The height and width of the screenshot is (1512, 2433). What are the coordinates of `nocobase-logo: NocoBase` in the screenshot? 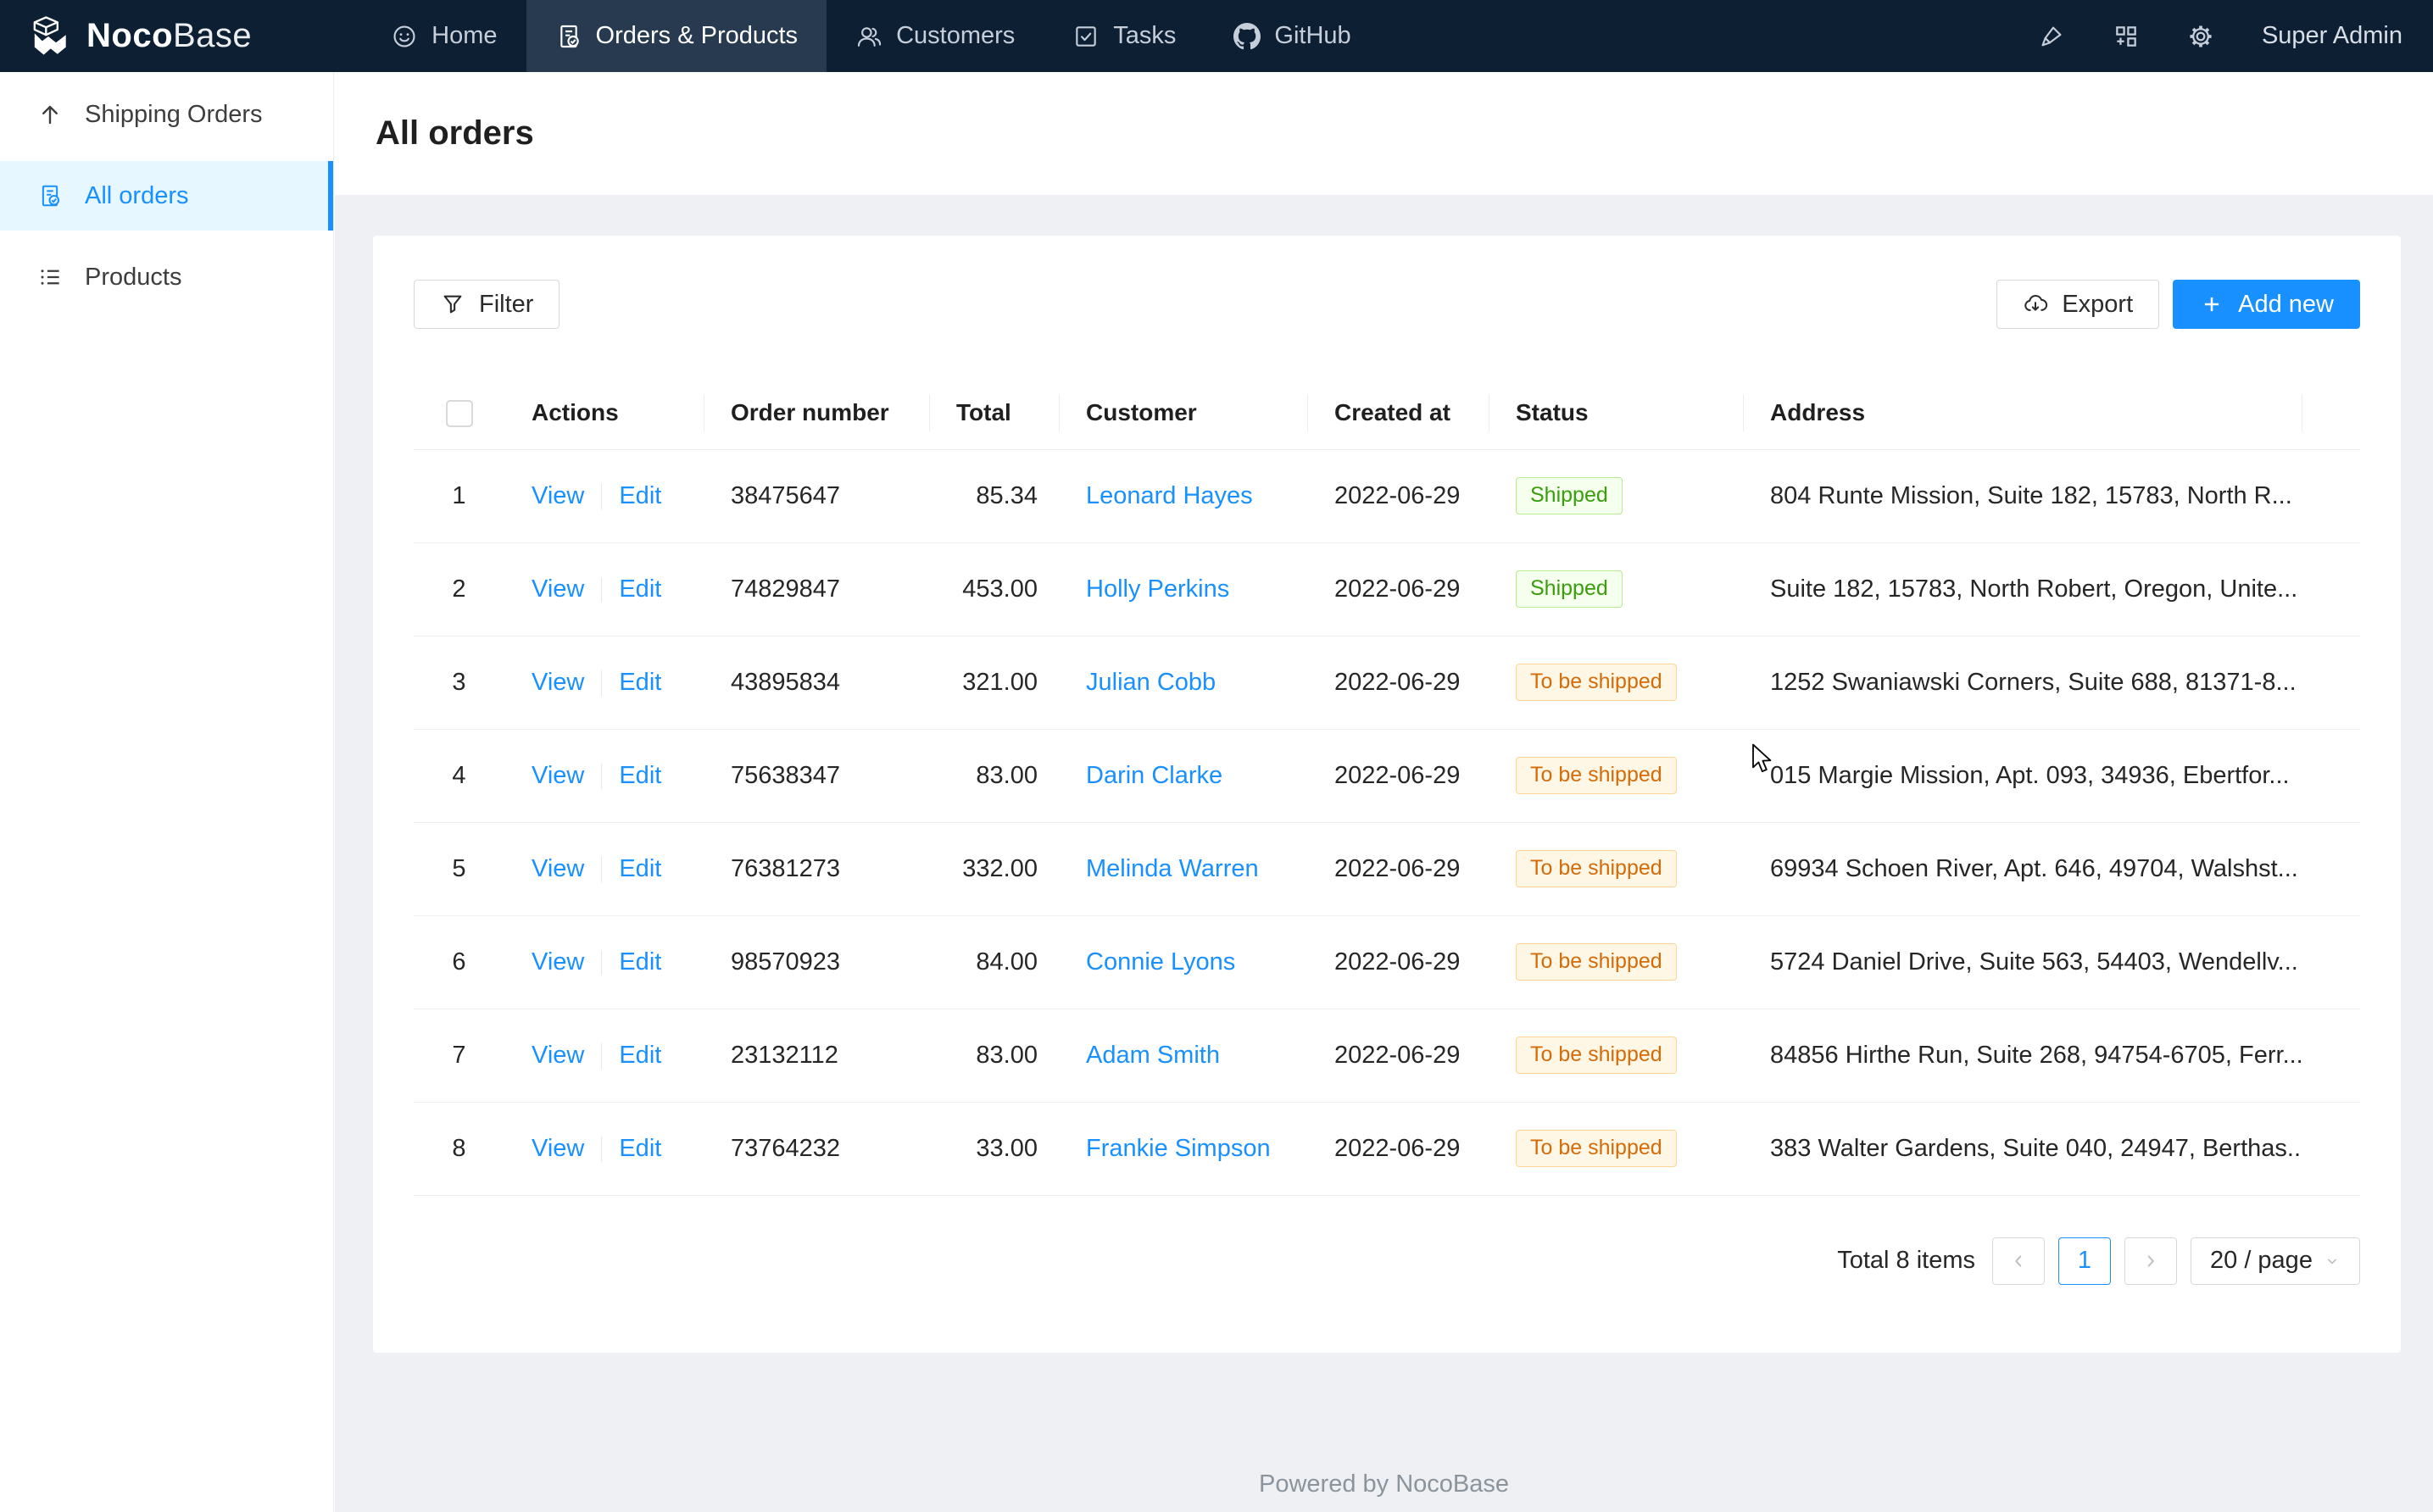 It's located at (126, 36).